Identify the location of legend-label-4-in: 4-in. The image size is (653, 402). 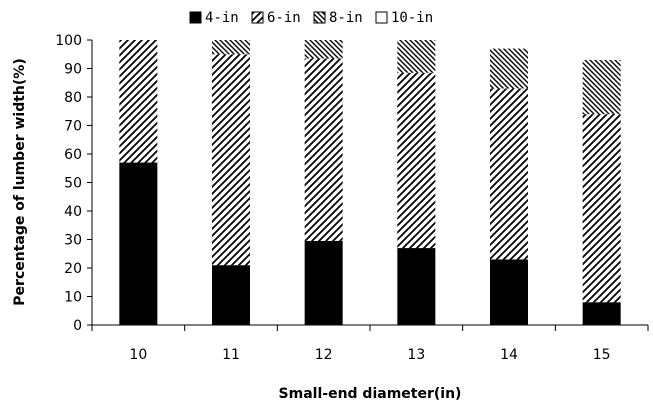
(222, 18).